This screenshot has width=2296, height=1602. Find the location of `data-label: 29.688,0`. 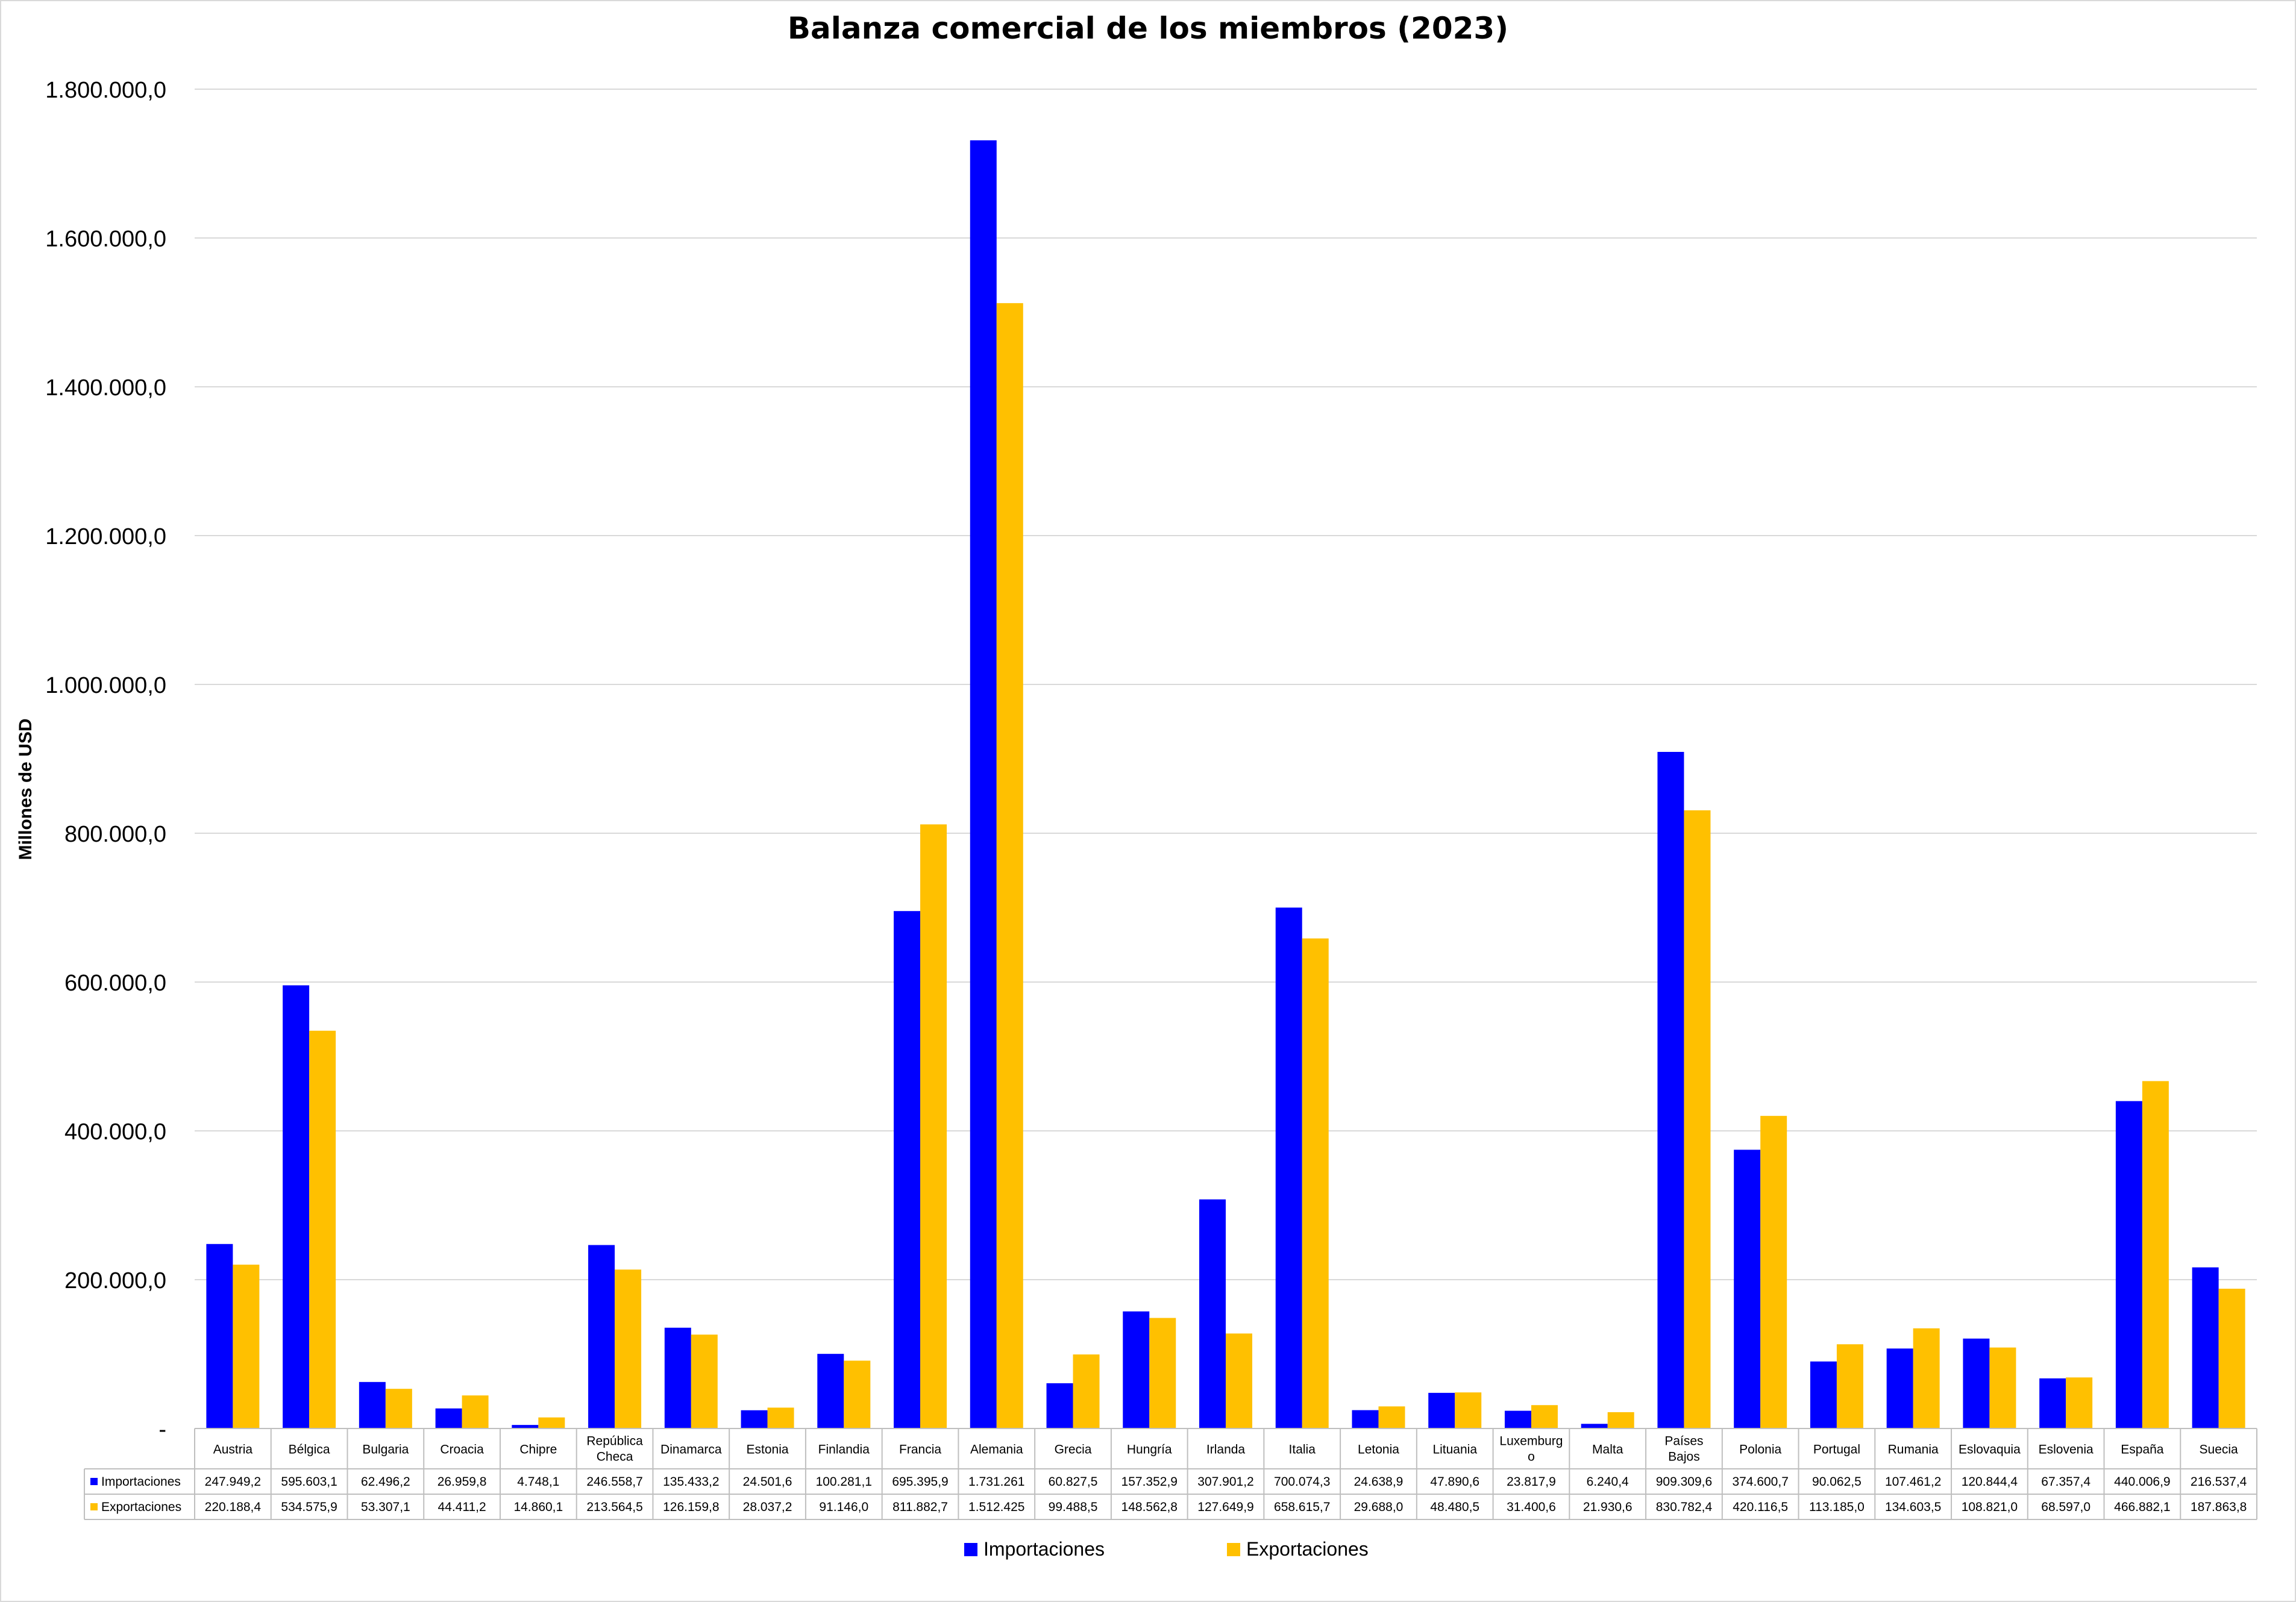

data-label: 29.688,0 is located at coordinates (1379, 1507).